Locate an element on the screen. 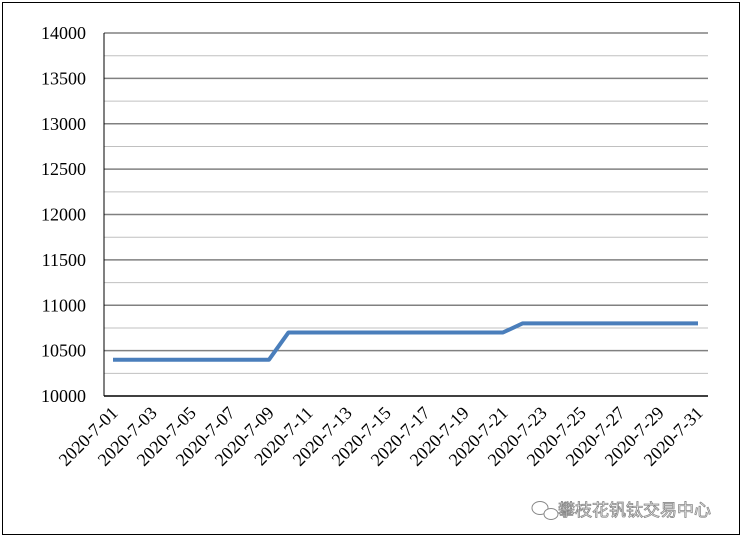  y-tick-label: 12500 is located at coordinates (63, 169).